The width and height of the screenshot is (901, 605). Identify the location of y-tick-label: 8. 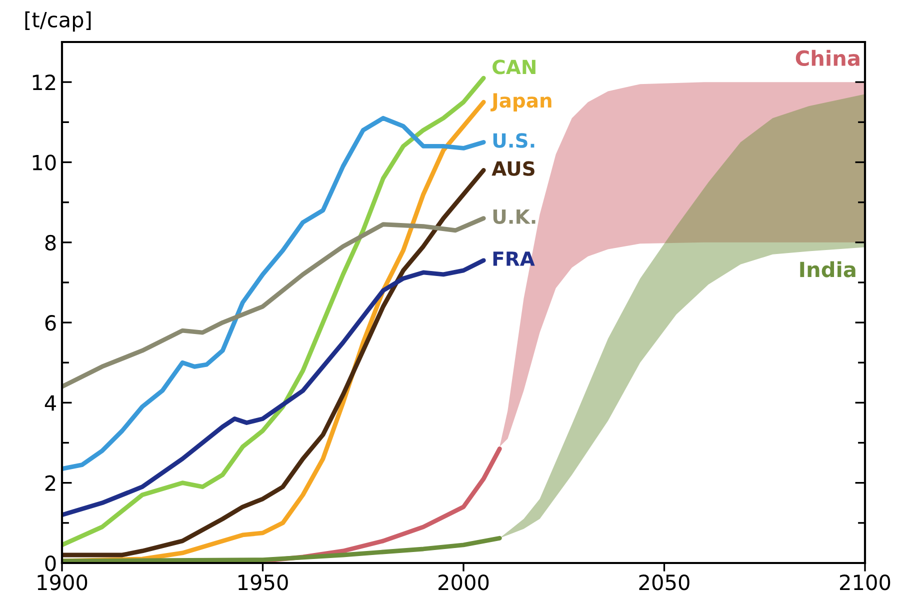
(50, 242).